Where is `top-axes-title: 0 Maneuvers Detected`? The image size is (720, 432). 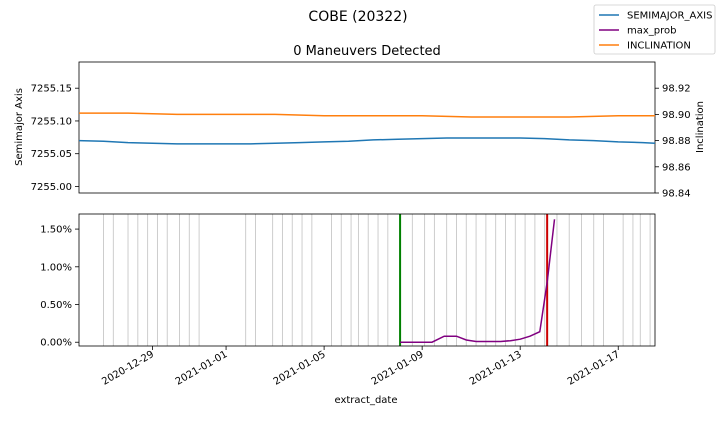
top-axes-title: 0 Maneuvers Detected is located at coordinates (367, 51).